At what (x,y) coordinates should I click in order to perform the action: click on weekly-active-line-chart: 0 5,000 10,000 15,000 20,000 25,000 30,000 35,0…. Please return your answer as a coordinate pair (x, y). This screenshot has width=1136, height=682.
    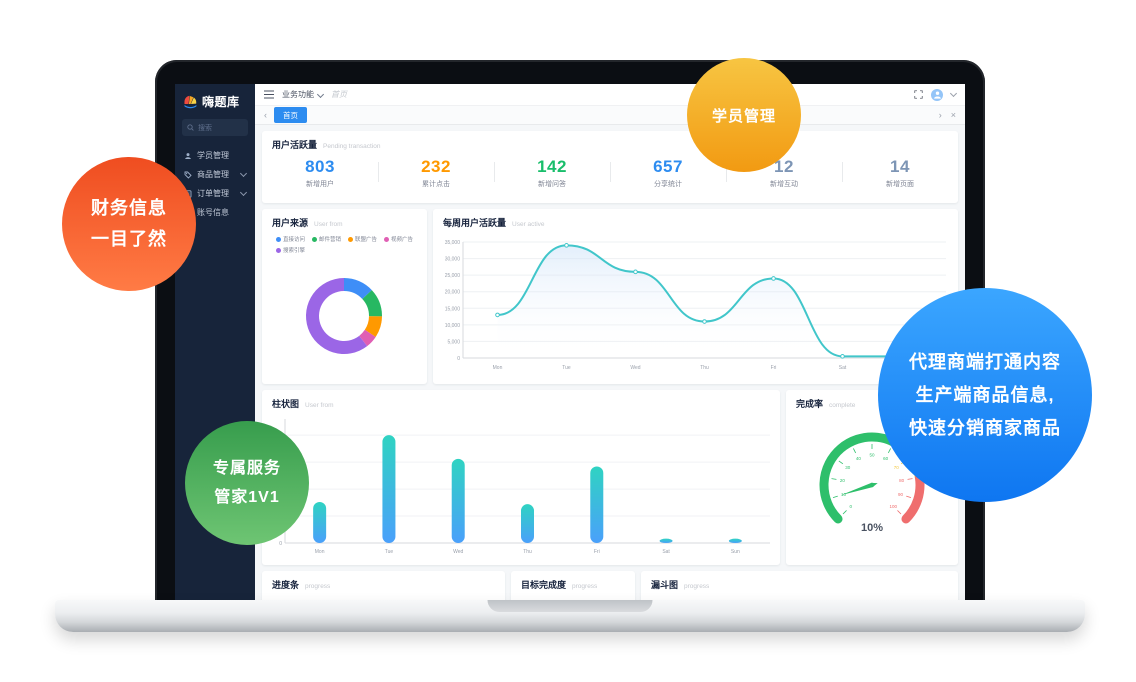
    Looking at the image, I should click on (695, 305).